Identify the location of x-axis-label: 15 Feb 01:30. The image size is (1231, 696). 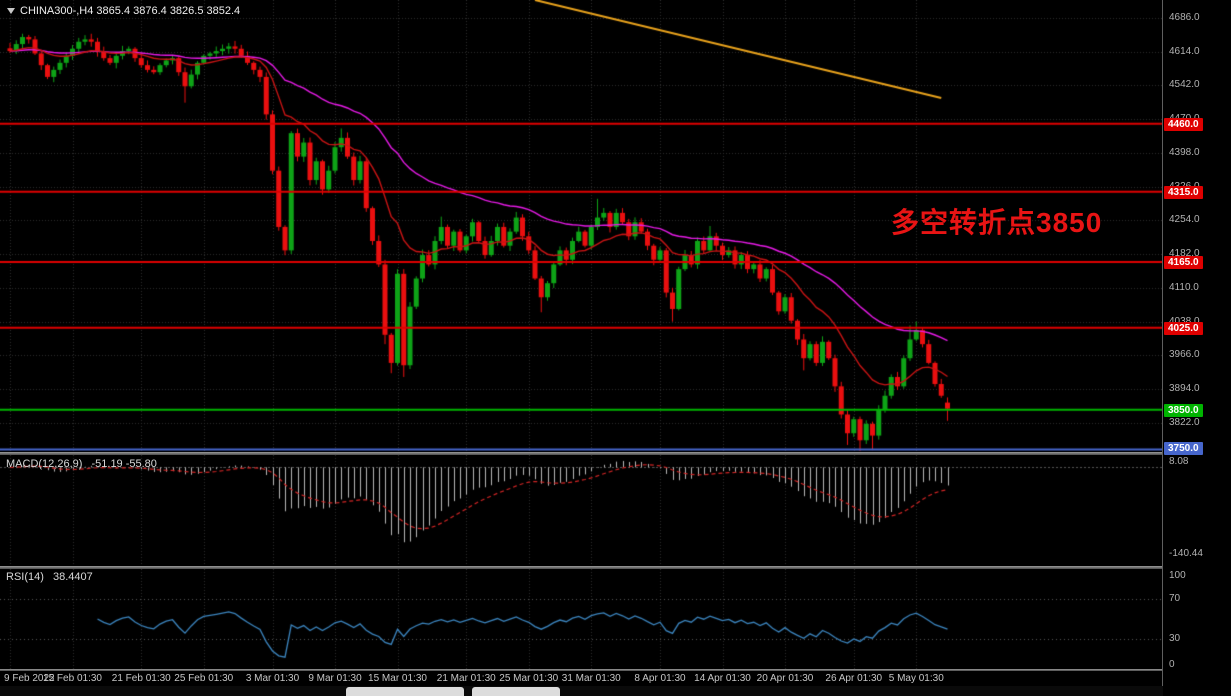
(72, 678).